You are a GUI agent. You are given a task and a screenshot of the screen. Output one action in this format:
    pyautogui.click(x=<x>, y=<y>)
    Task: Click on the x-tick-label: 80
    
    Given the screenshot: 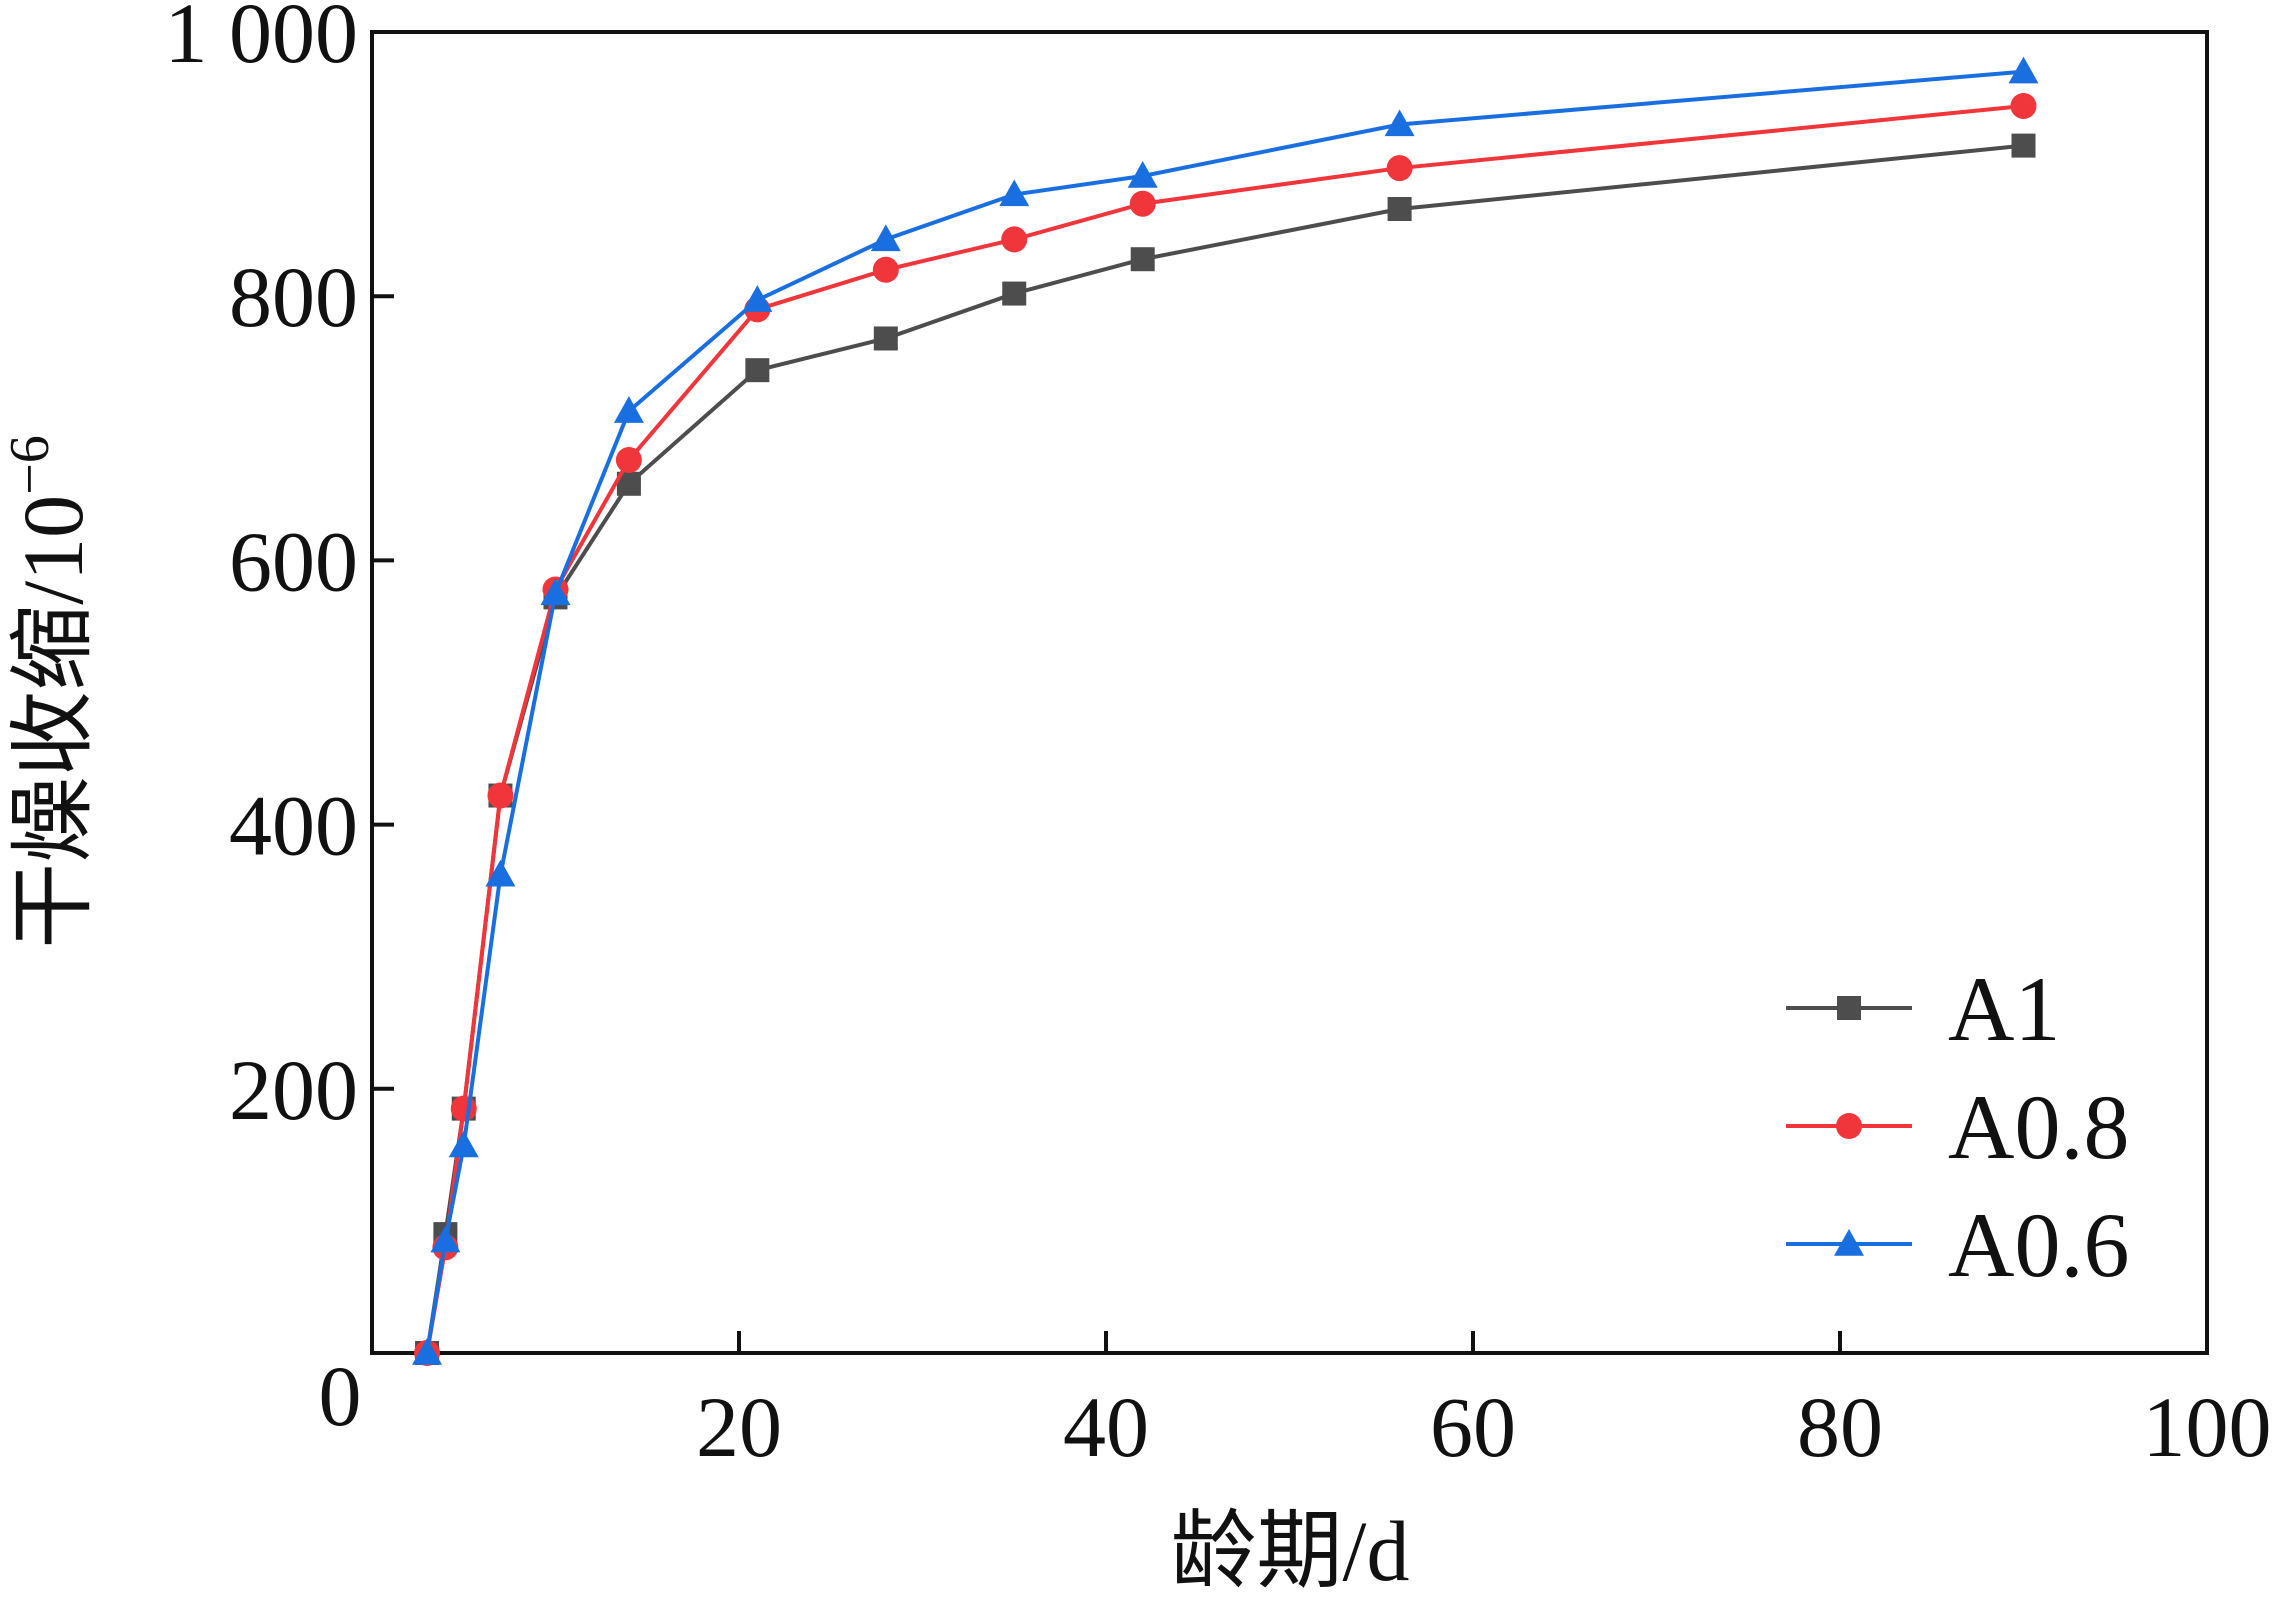 What is the action you would take?
    pyautogui.click(x=1840, y=1427)
    